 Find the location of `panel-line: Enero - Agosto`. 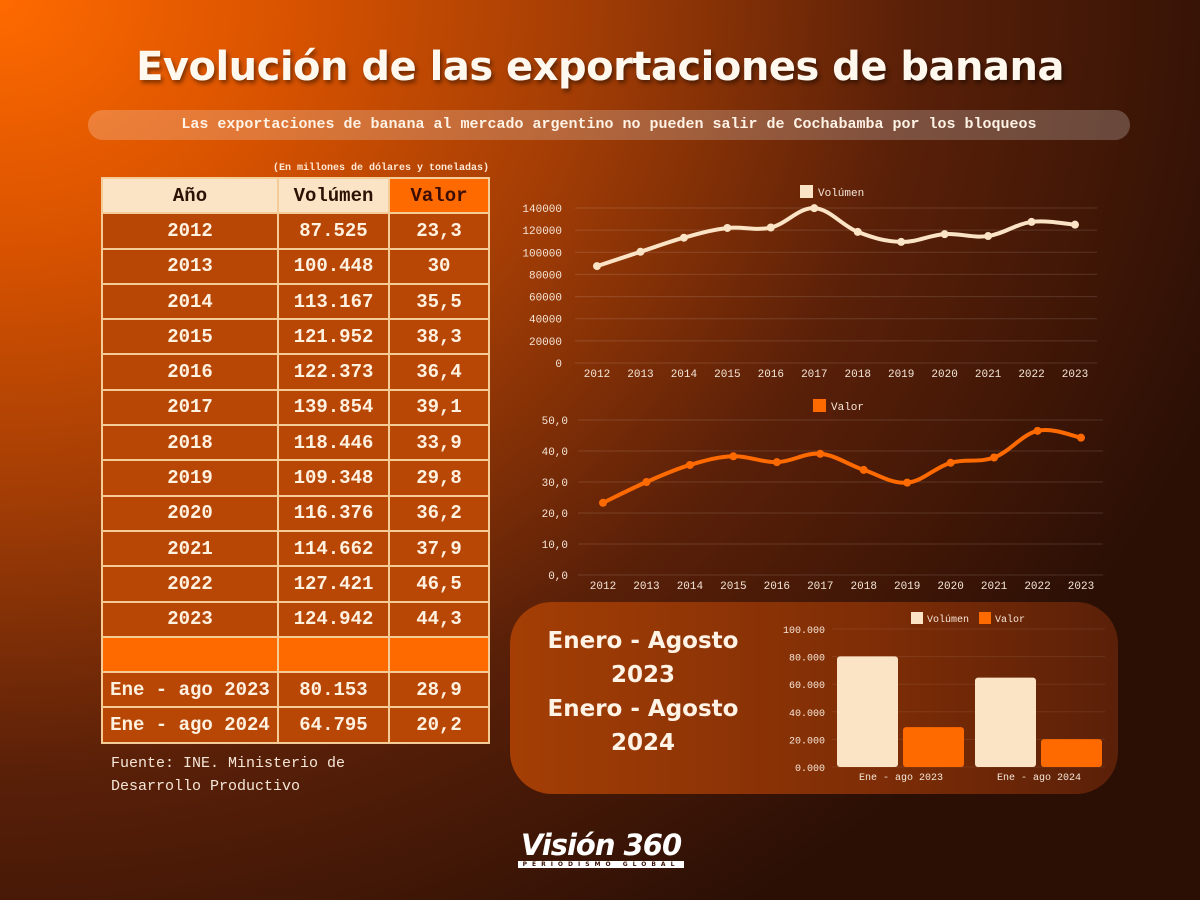

panel-line: Enero - Agosto is located at coordinates (643, 641).